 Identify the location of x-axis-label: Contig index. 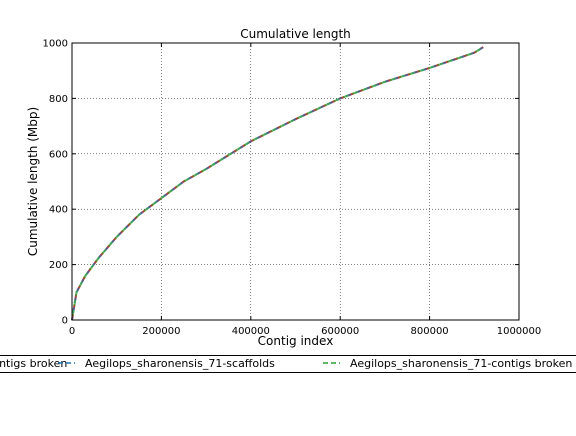
(296, 341).